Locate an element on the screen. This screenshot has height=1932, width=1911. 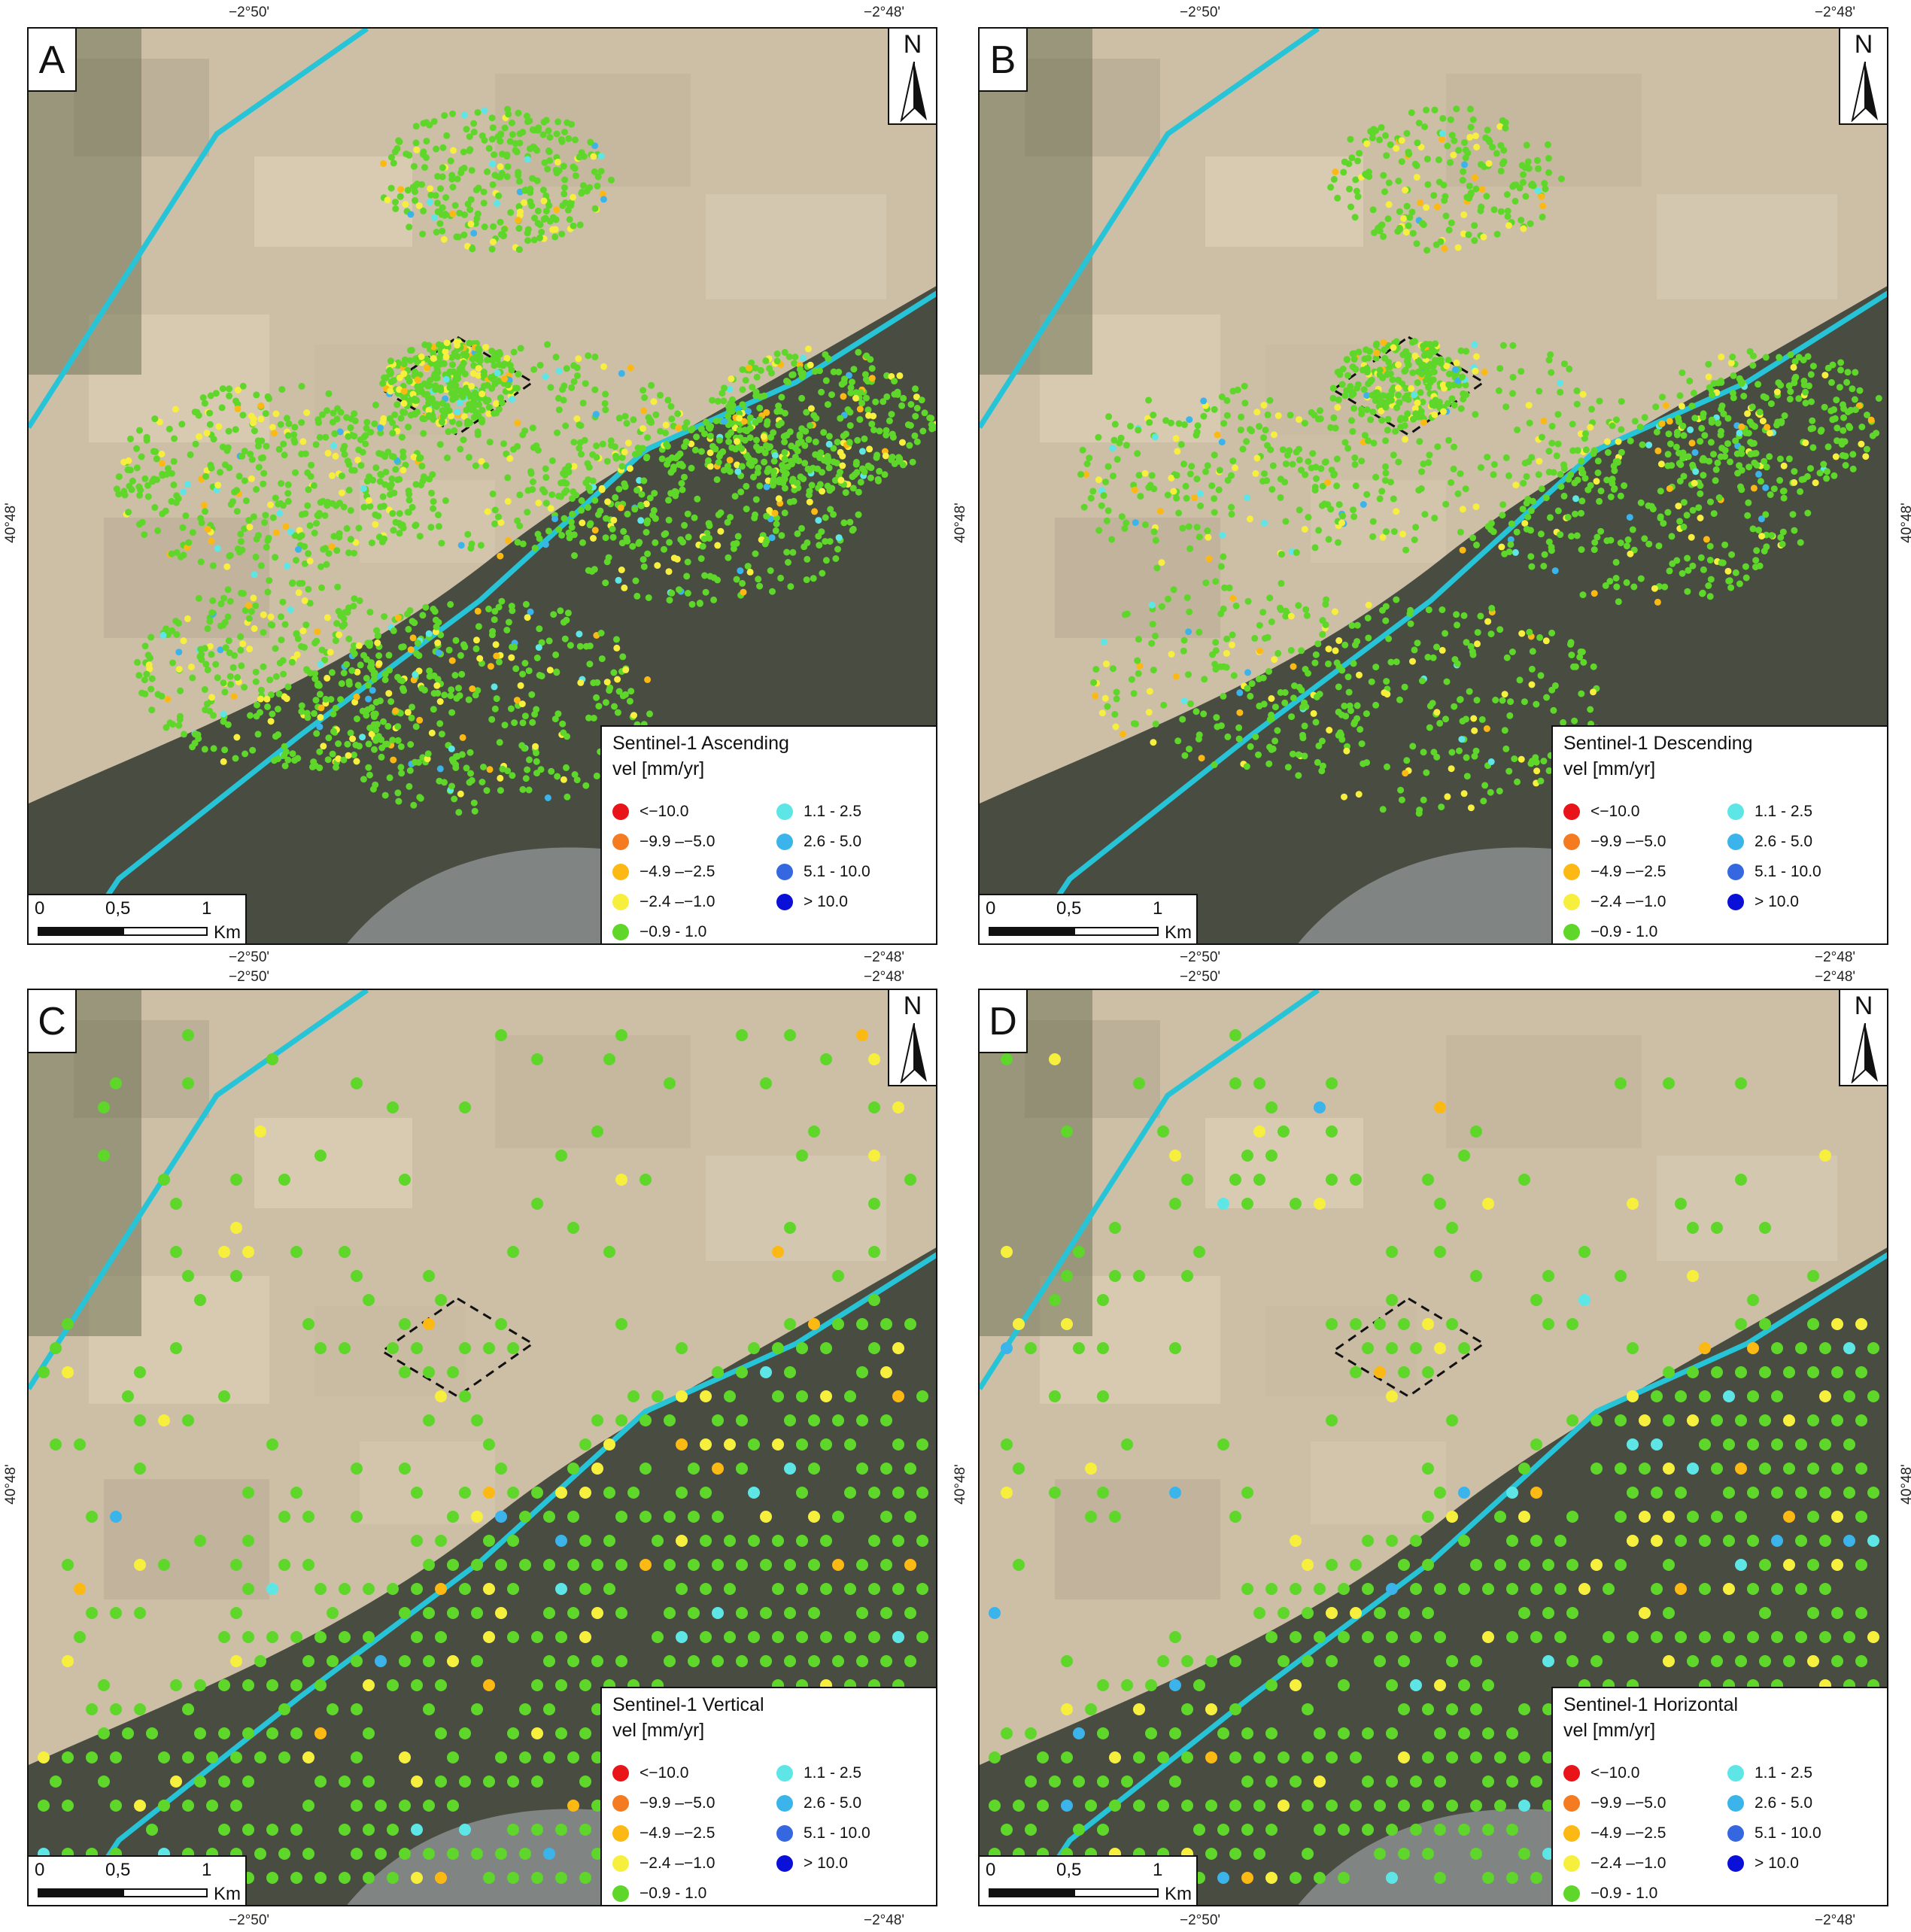
scale-tick-0: 0 is located at coordinates (991, 909).